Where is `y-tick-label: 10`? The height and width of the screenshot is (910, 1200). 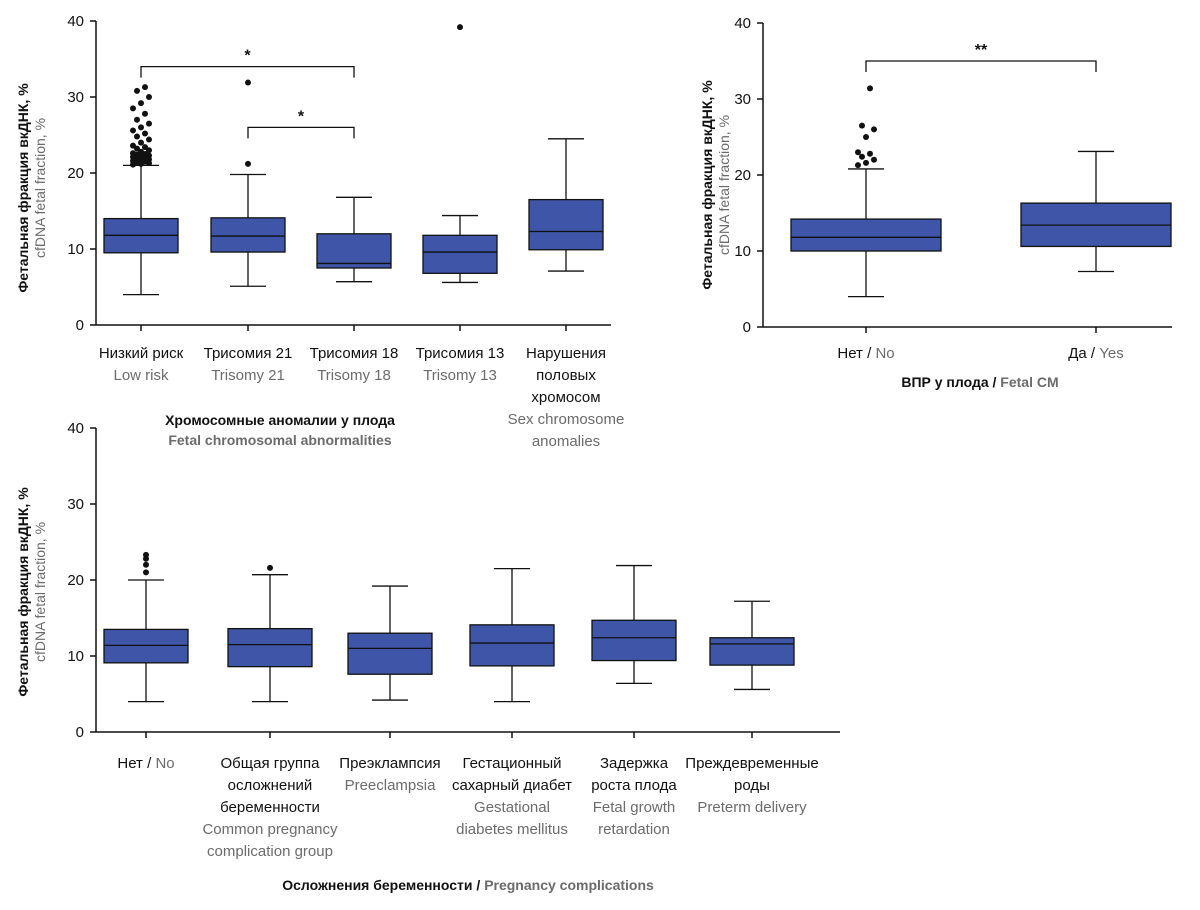
y-tick-label: 10 is located at coordinates (75, 249).